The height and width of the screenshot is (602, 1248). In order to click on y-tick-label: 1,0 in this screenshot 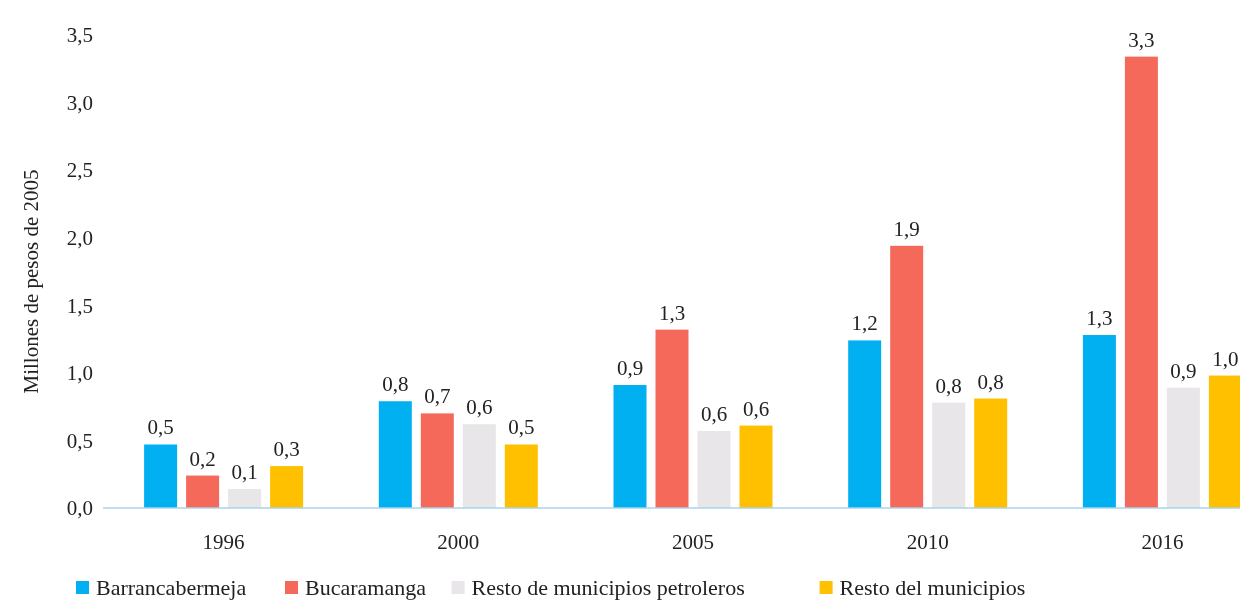, I will do `click(79, 373)`.